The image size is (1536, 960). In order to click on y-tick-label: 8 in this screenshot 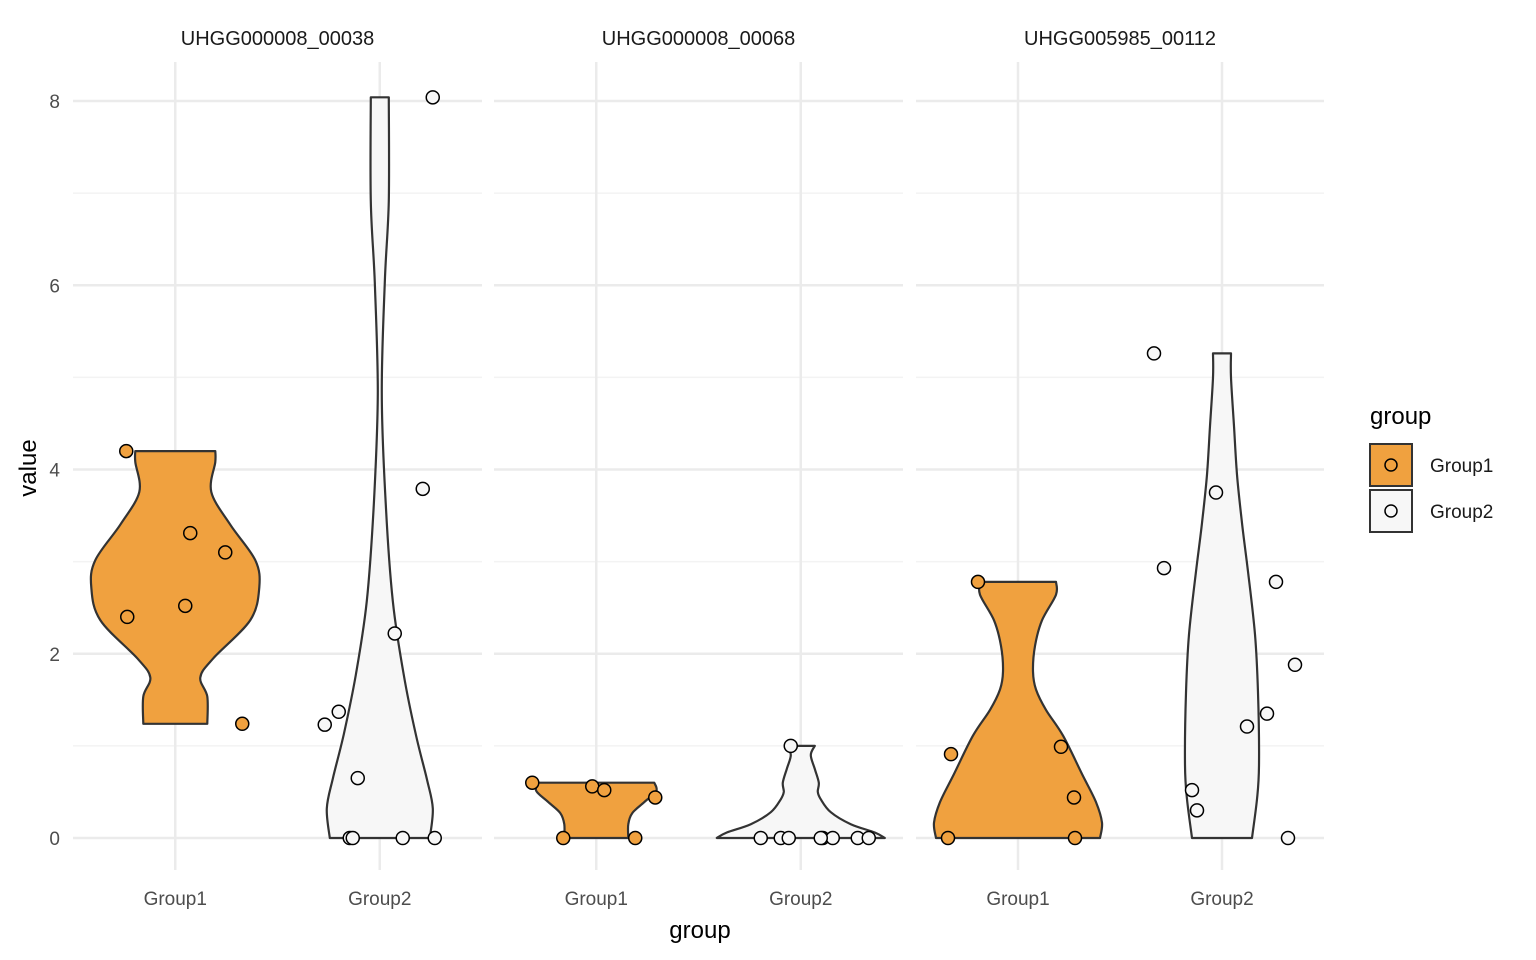, I will do `click(54, 102)`.